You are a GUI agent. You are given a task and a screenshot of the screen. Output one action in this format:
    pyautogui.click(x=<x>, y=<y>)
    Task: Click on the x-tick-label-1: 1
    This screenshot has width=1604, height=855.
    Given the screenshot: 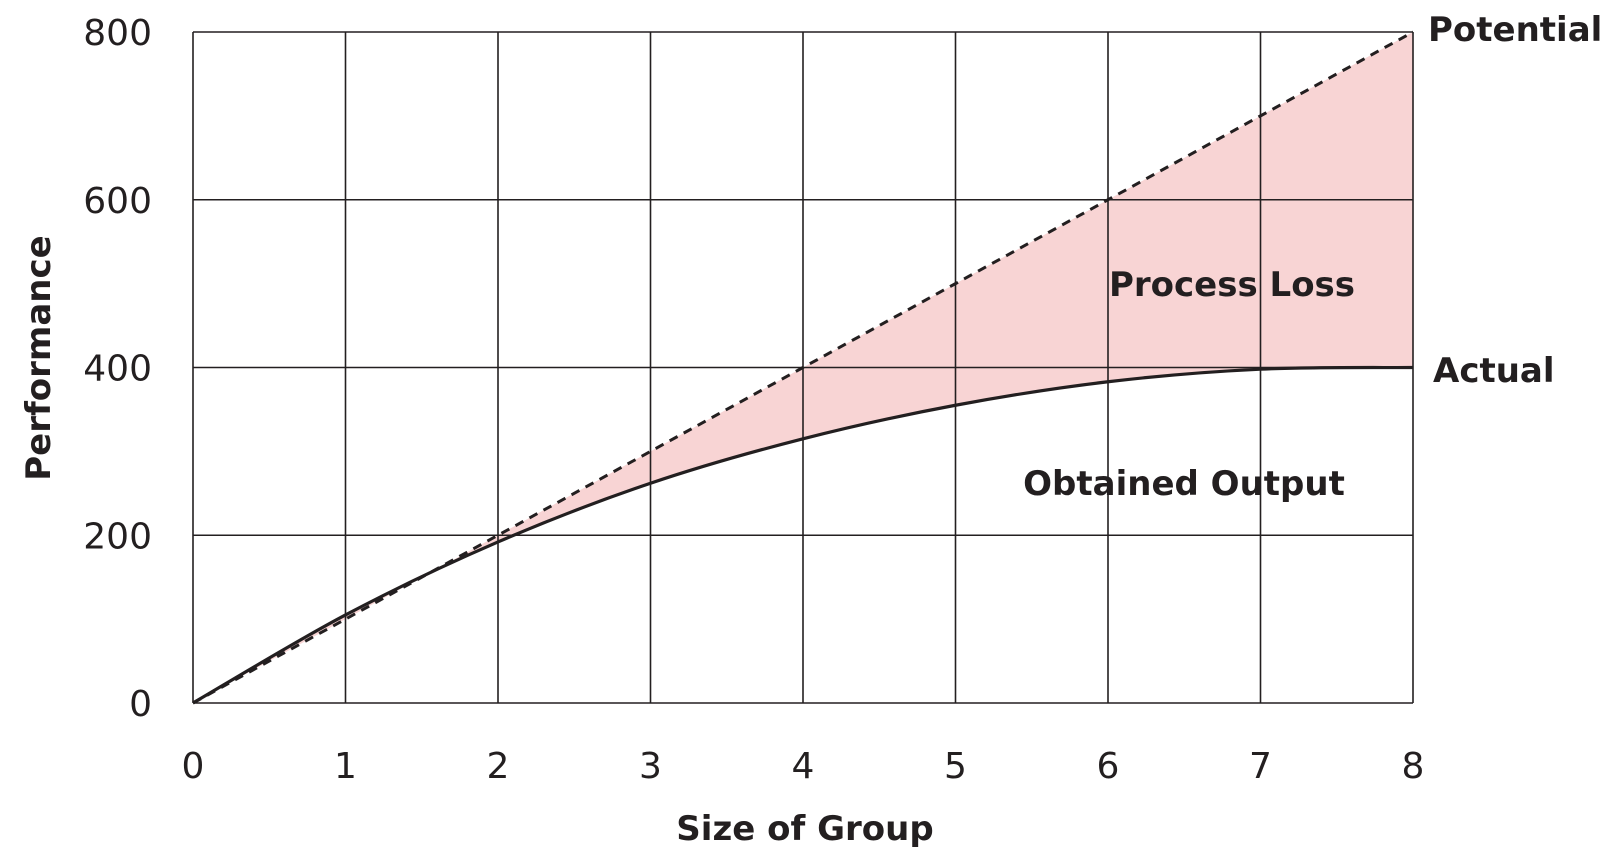 What is the action you would take?
    pyautogui.click(x=345, y=766)
    